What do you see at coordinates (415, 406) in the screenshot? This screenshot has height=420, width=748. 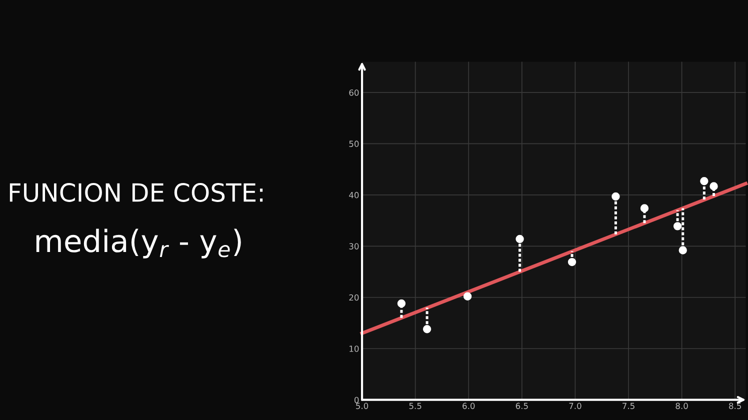 I see `x-tick-label: 5.5` at bounding box center [415, 406].